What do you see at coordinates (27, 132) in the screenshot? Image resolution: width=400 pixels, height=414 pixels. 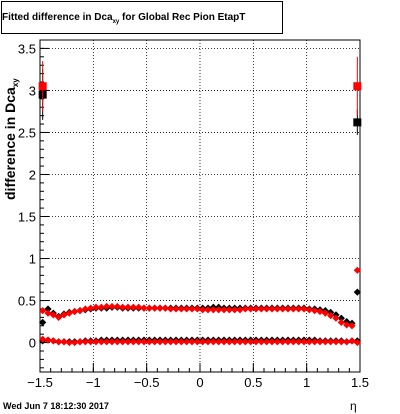 I see `y-tick-label: 2.5` at bounding box center [27, 132].